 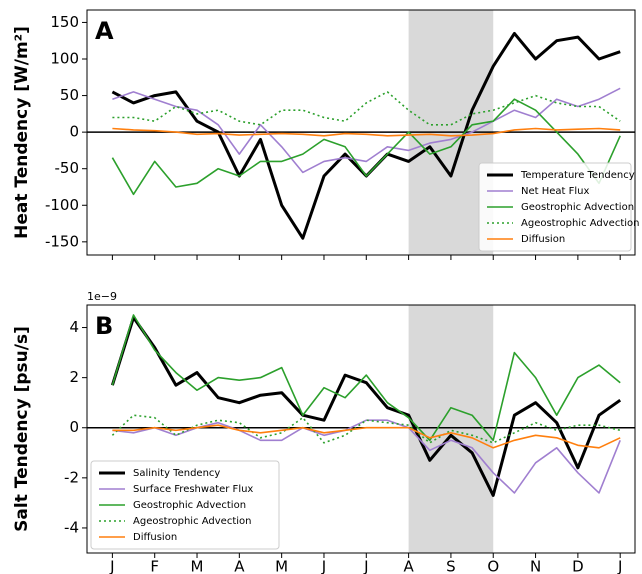 I want to click on y-tick-label: 50, so click(x=69, y=95).